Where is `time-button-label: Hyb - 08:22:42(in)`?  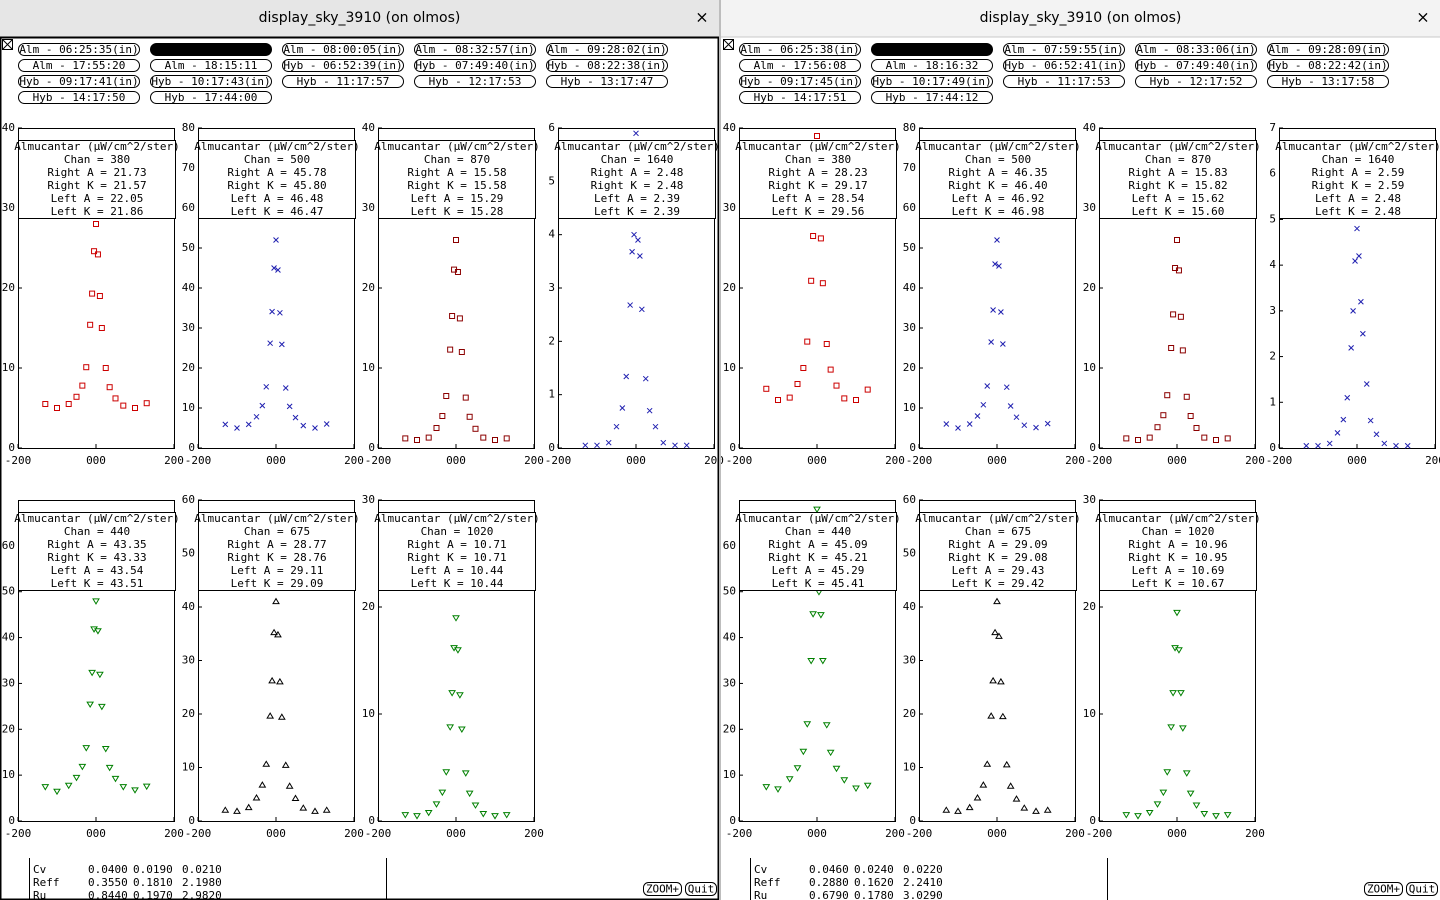
time-button-label: Hyb - 08:22:42(in) is located at coordinates (1327, 65).